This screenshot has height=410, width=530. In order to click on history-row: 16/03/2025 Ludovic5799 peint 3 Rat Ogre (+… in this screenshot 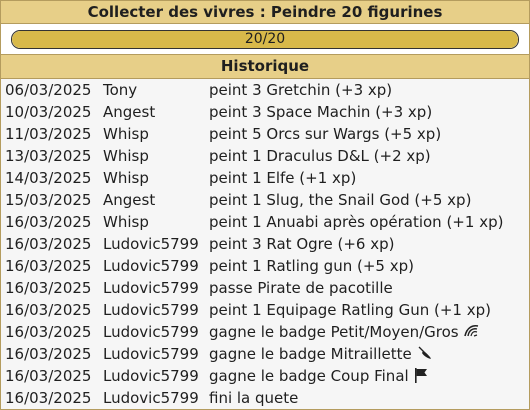, I will do `click(265, 244)`.